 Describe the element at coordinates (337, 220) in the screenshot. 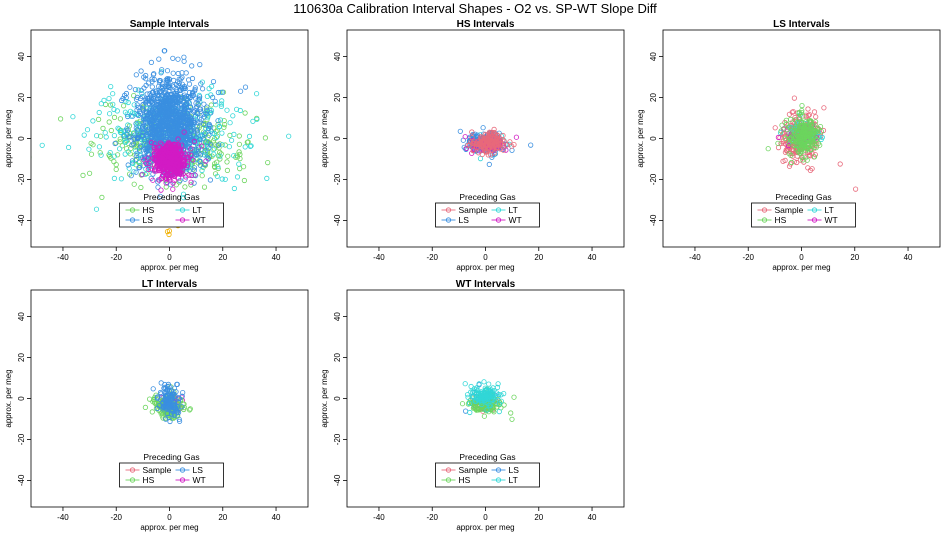

I see `y-tick-label: -40` at that location.